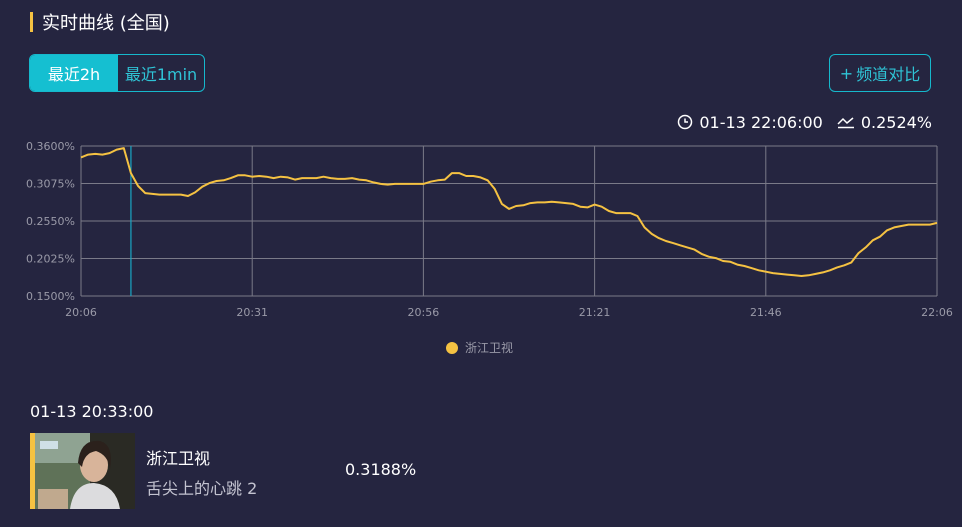 Image resolution: width=962 pixels, height=527 pixels. What do you see at coordinates (766, 312) in the screenshot?
I see `x-tick-label: 21:46` at bounding box center [766, 312].